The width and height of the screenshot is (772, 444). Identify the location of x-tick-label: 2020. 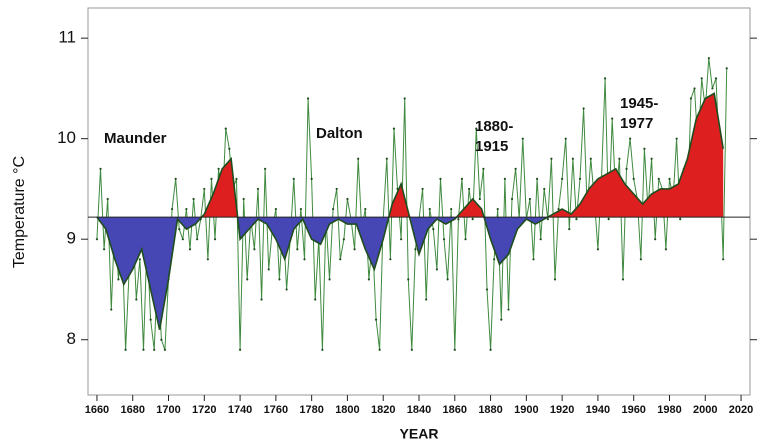
(741, 410).